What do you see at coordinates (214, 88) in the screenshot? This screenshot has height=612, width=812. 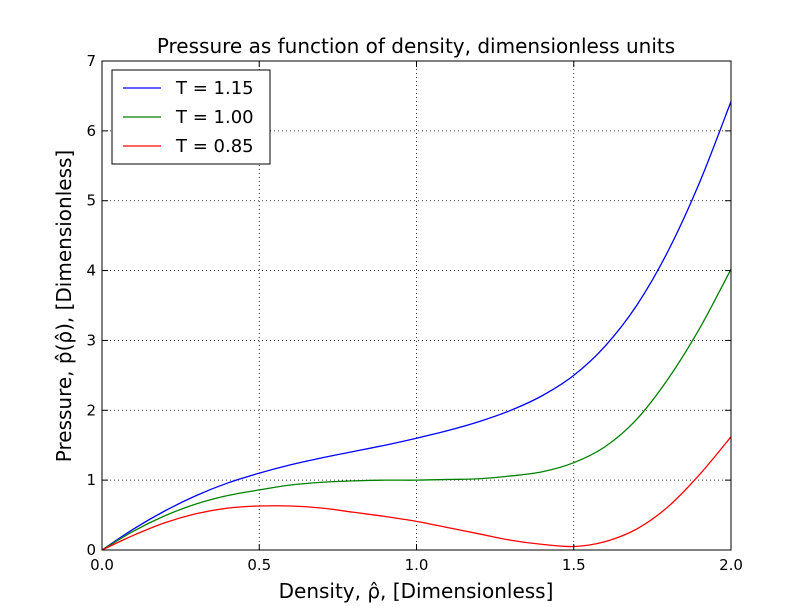 I see `legend-label-1: T = 1.15` at bounding box center [214, 88].